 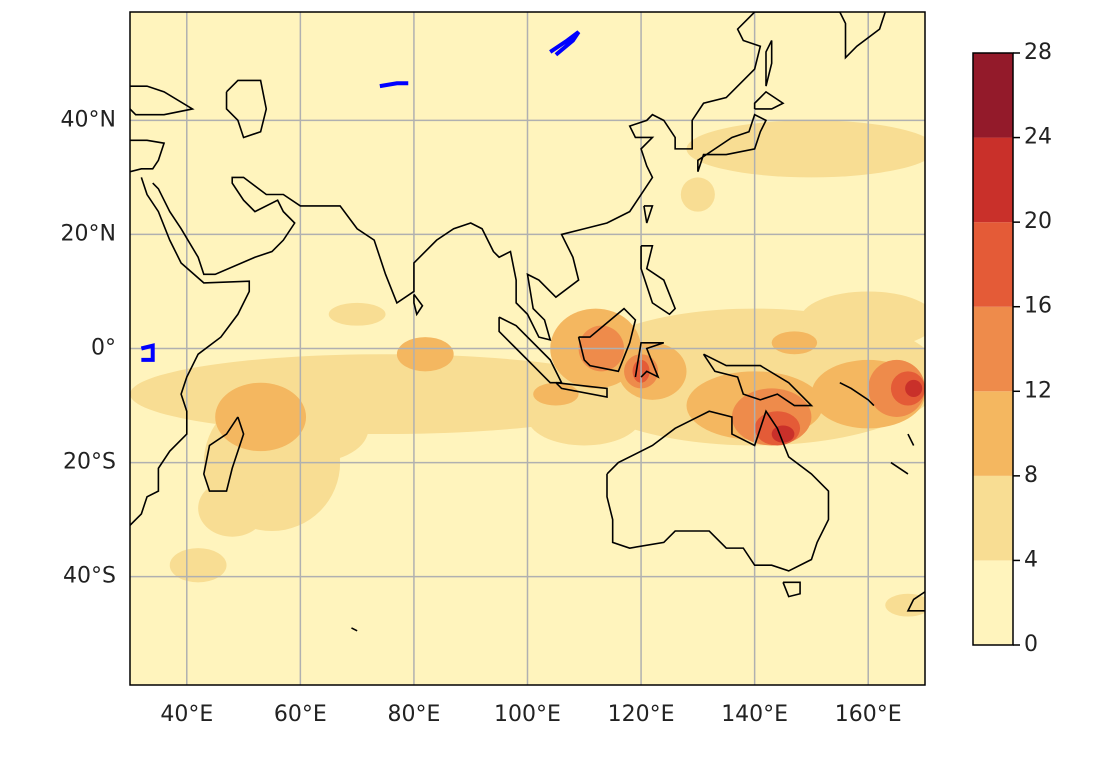 What do you see at coordinates (1038, 306) in the screenshot?
I see `colorbar-tick-label: 16` at bounding box center [1038, 306].